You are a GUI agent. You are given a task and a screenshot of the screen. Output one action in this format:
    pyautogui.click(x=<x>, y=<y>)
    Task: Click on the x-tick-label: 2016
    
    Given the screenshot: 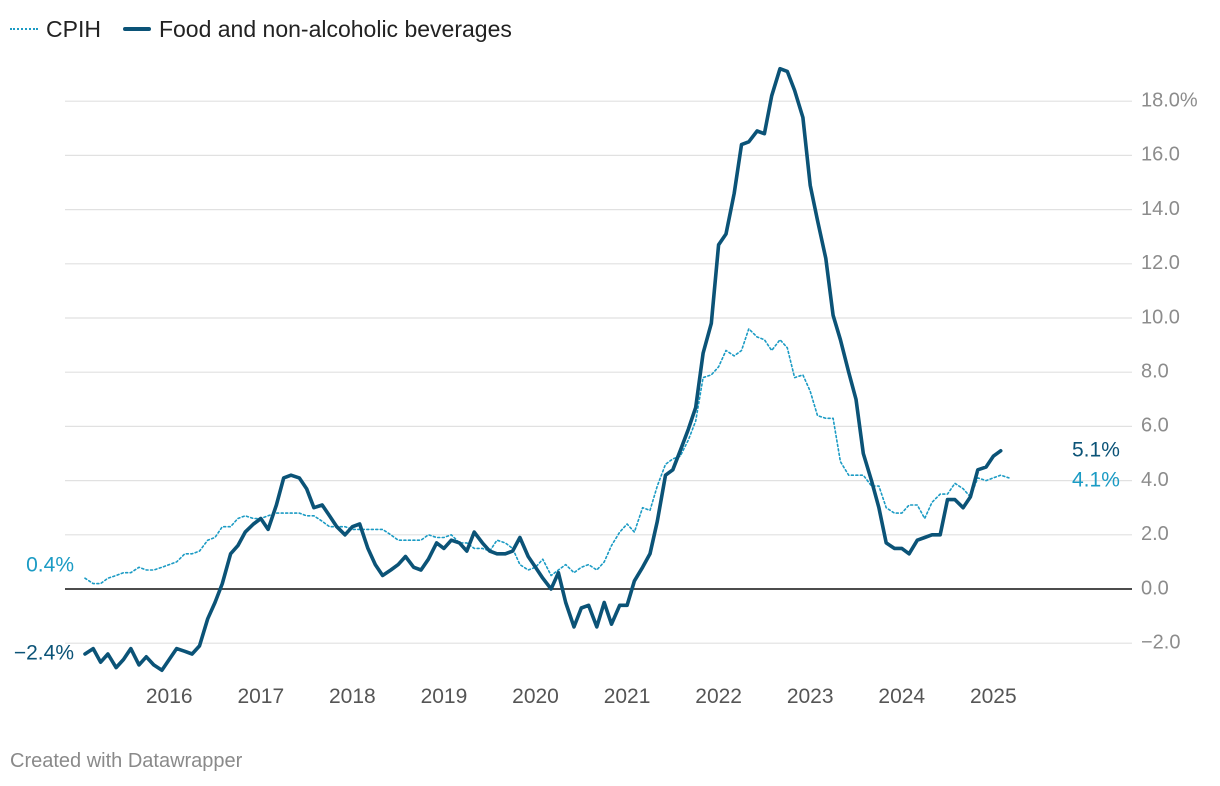 What is the action you would take?
    pyautogui.click(x=169, y=696)
    